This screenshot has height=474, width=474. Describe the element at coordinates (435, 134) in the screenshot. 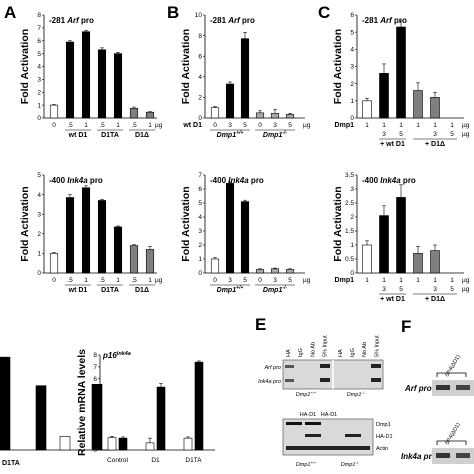

I see `x-tick-label-row2: 3` at that location.